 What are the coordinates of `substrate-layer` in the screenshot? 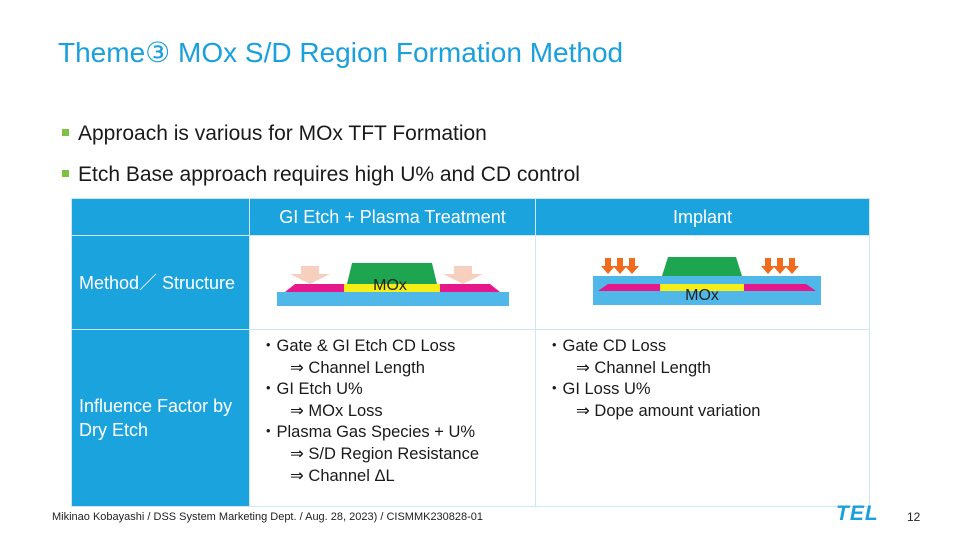 It's located at (393, 299).